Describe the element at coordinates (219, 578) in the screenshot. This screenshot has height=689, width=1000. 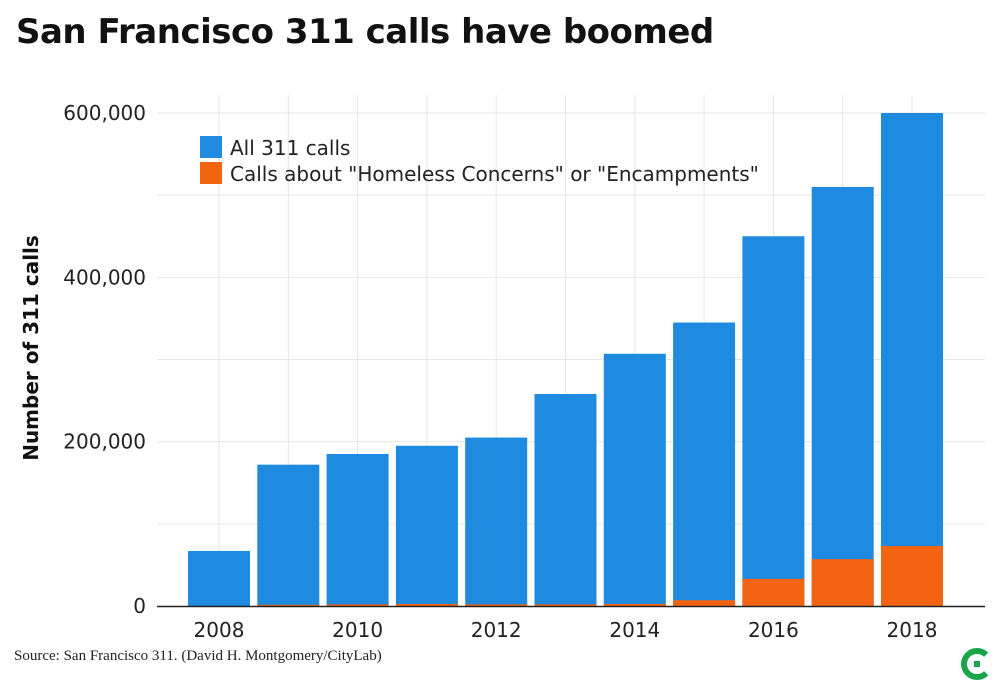
I see `bar-all-calls-2008` at that location.